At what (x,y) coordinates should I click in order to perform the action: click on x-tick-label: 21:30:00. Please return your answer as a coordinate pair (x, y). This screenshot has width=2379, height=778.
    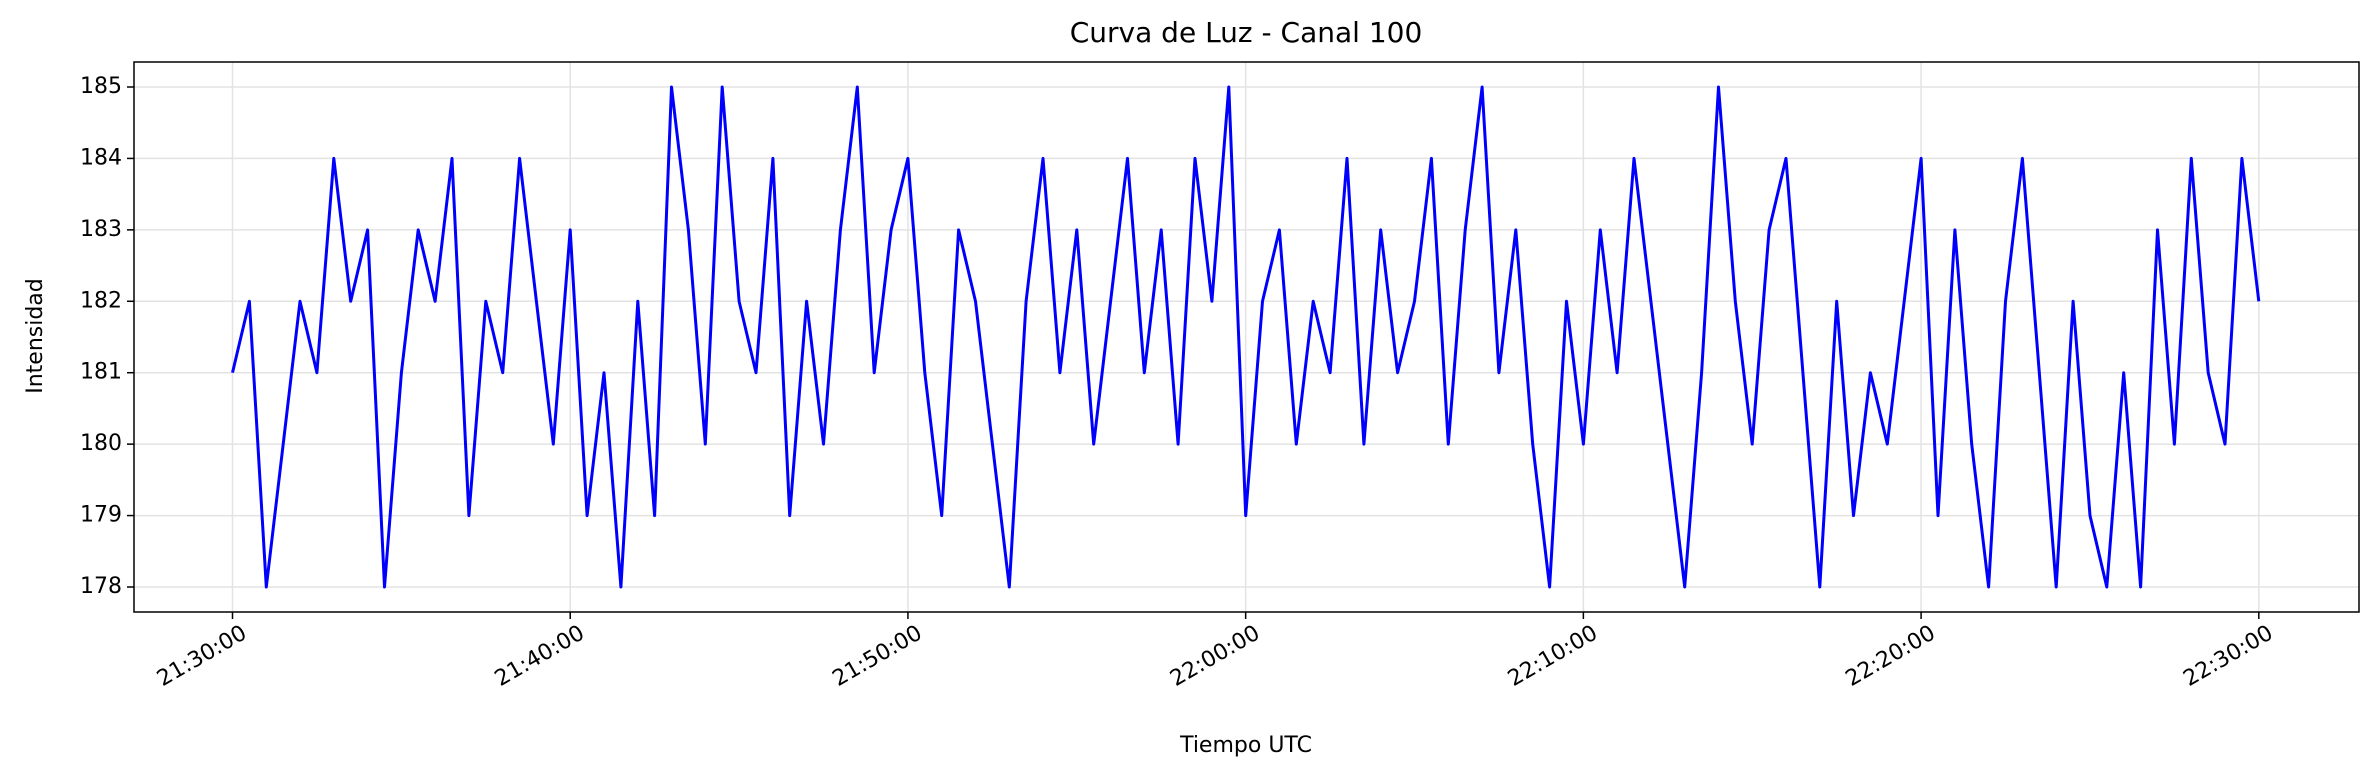
    Looking at the image, I should click on (202, 656).